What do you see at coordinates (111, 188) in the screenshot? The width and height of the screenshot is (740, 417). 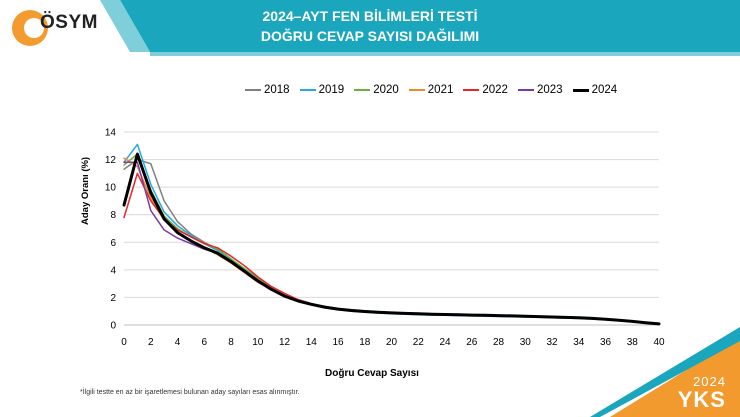 I see `y-tick-label: 10` at bounding box center [111, 188].